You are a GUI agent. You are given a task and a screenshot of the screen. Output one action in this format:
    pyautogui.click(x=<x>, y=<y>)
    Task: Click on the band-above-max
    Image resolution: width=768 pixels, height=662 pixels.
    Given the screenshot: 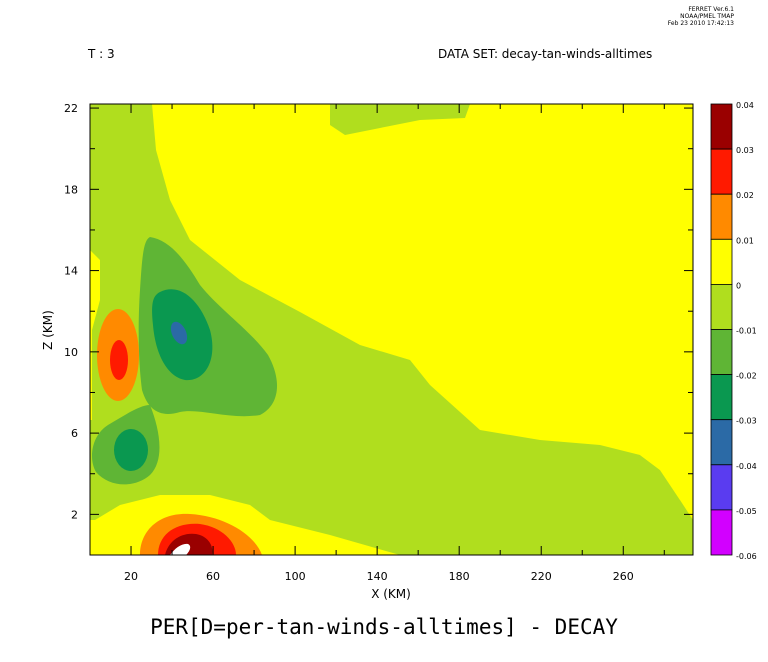 What is the action you would take?
    pyautogui.click(x=180, y=549)
    